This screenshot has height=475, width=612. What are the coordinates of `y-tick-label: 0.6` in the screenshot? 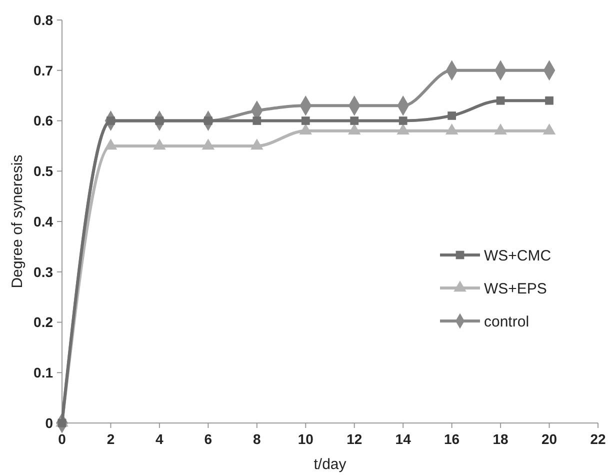 It's located at (44, 120).